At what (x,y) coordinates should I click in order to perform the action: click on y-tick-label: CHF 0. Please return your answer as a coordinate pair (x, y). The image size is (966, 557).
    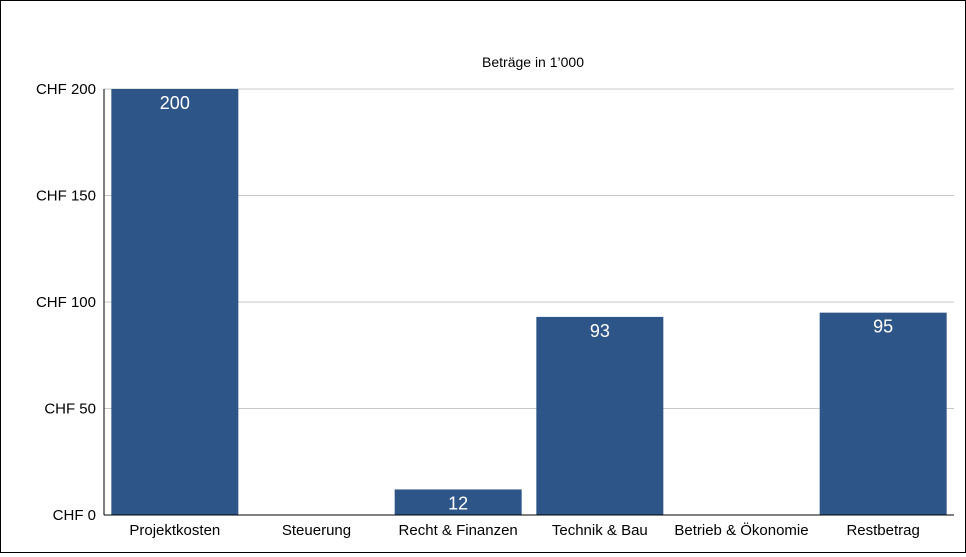
    Looking at the image, I should click on (74, 515).